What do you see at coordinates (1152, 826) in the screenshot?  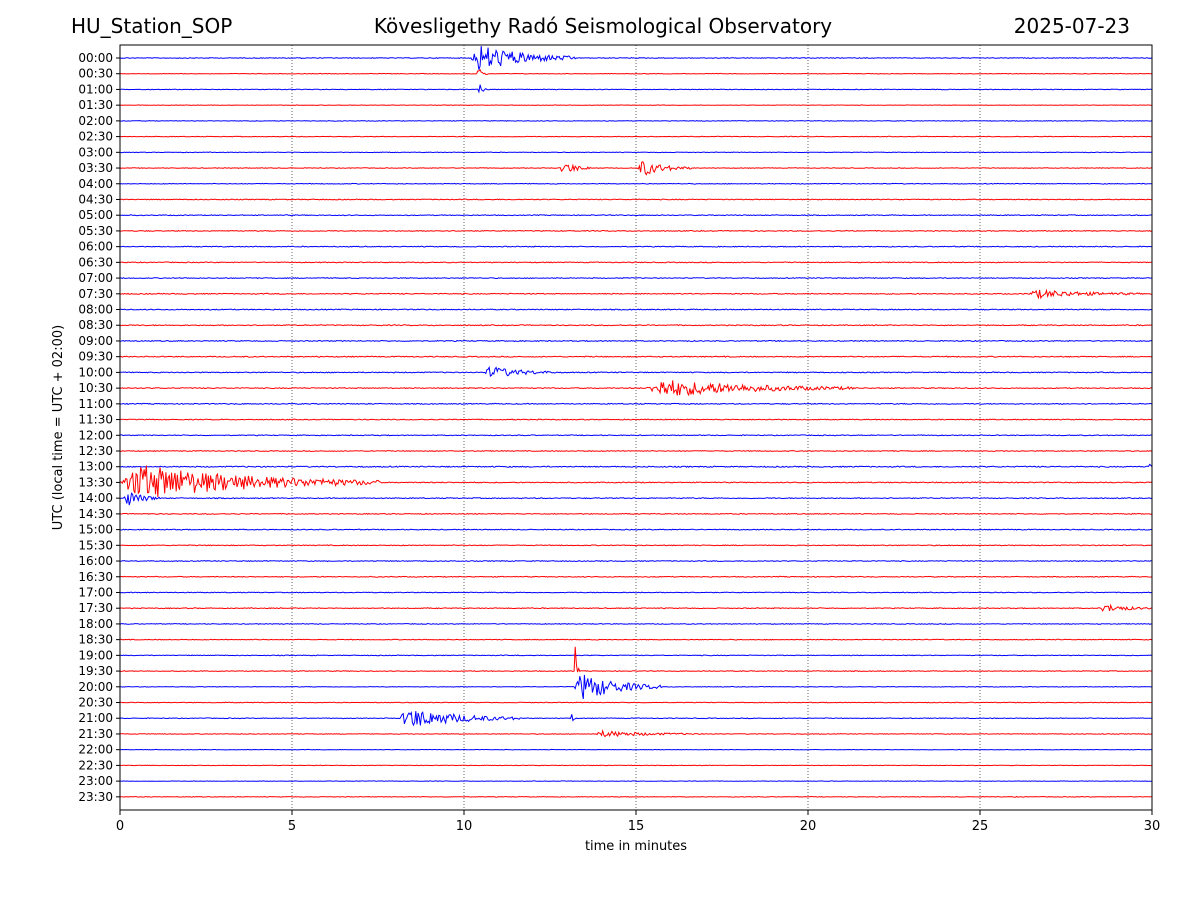 I see `x-tick-label: 30` at bounding box center [1152, 826].